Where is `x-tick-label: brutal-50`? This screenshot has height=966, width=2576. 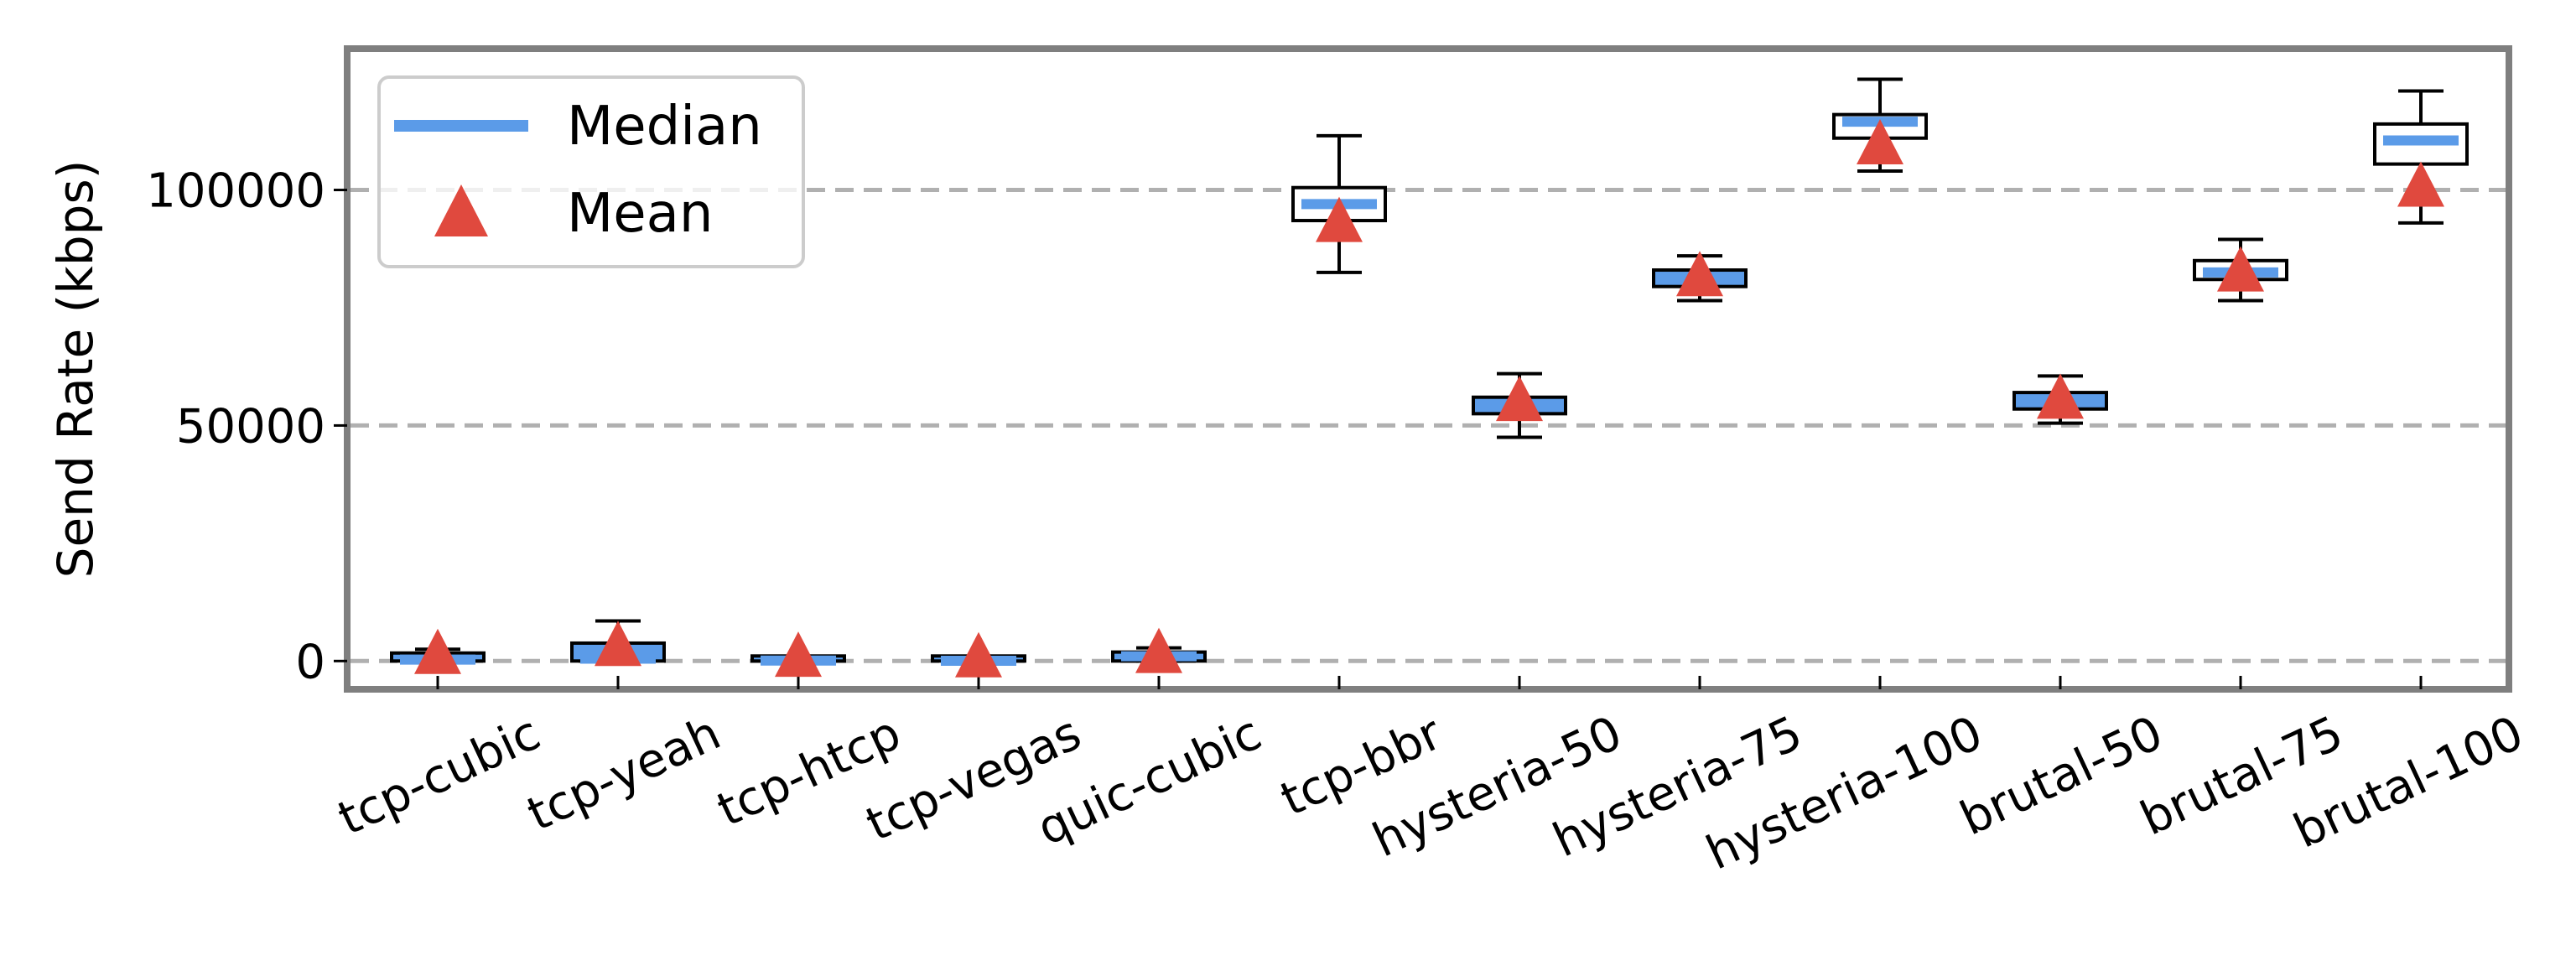 x-tick-label: brutal-50 is located at coordinates (2061, 776).